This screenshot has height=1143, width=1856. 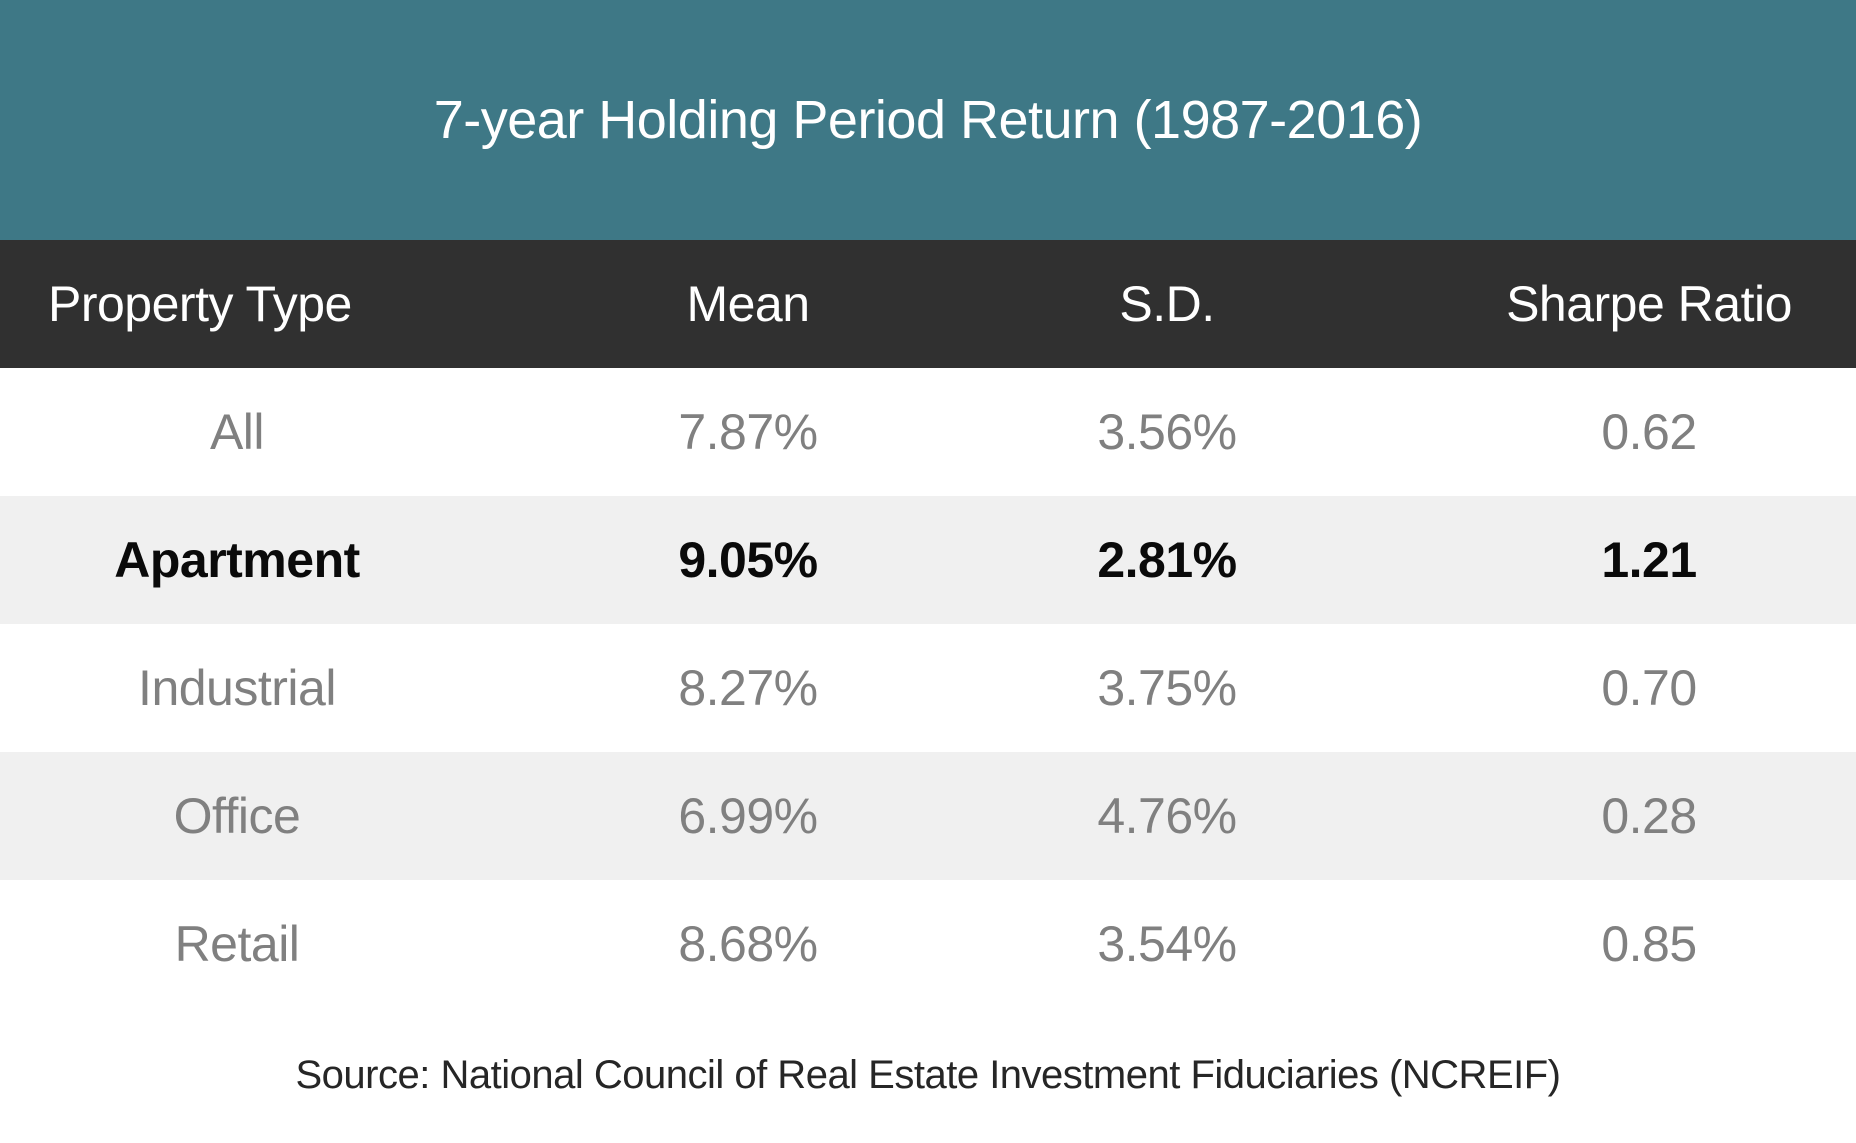 What do you see at coordinates (748, 944) in the screenshot?
I see `cell-mean: 8.68%` at bounding box center [748, 944].